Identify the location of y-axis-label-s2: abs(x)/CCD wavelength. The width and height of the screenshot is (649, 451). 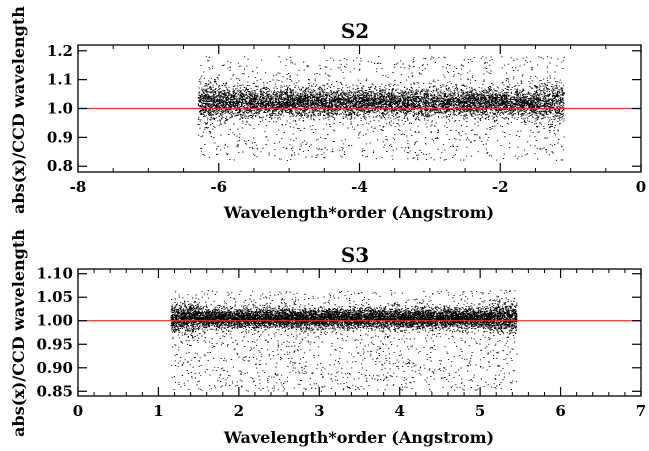
(18, 110).